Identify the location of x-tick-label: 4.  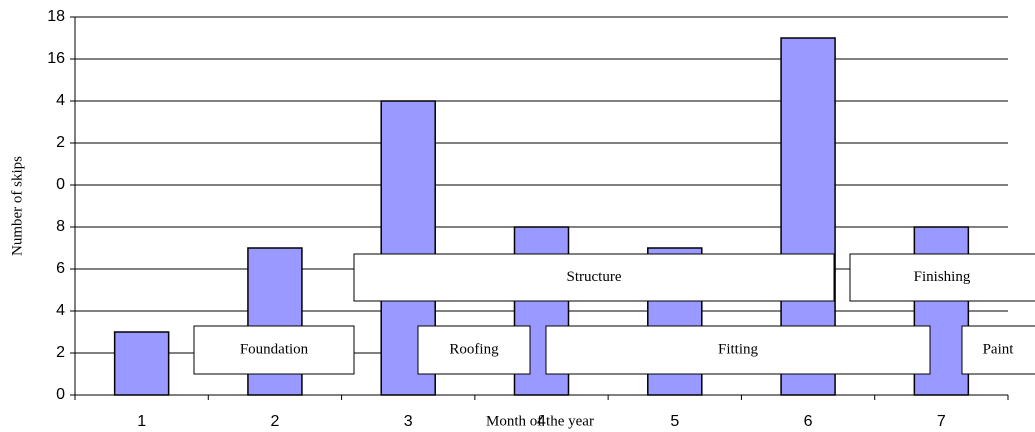
(541, 421).